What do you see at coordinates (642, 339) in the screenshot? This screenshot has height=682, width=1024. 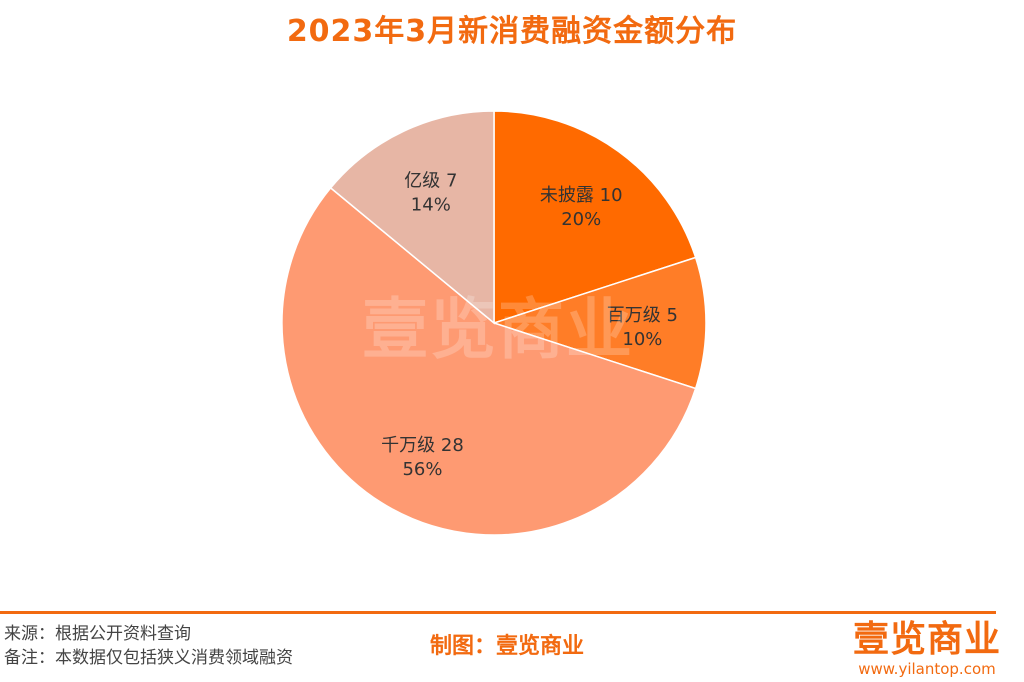 I see `slice-percent-1: 10%` at bounding box center [642, 339].